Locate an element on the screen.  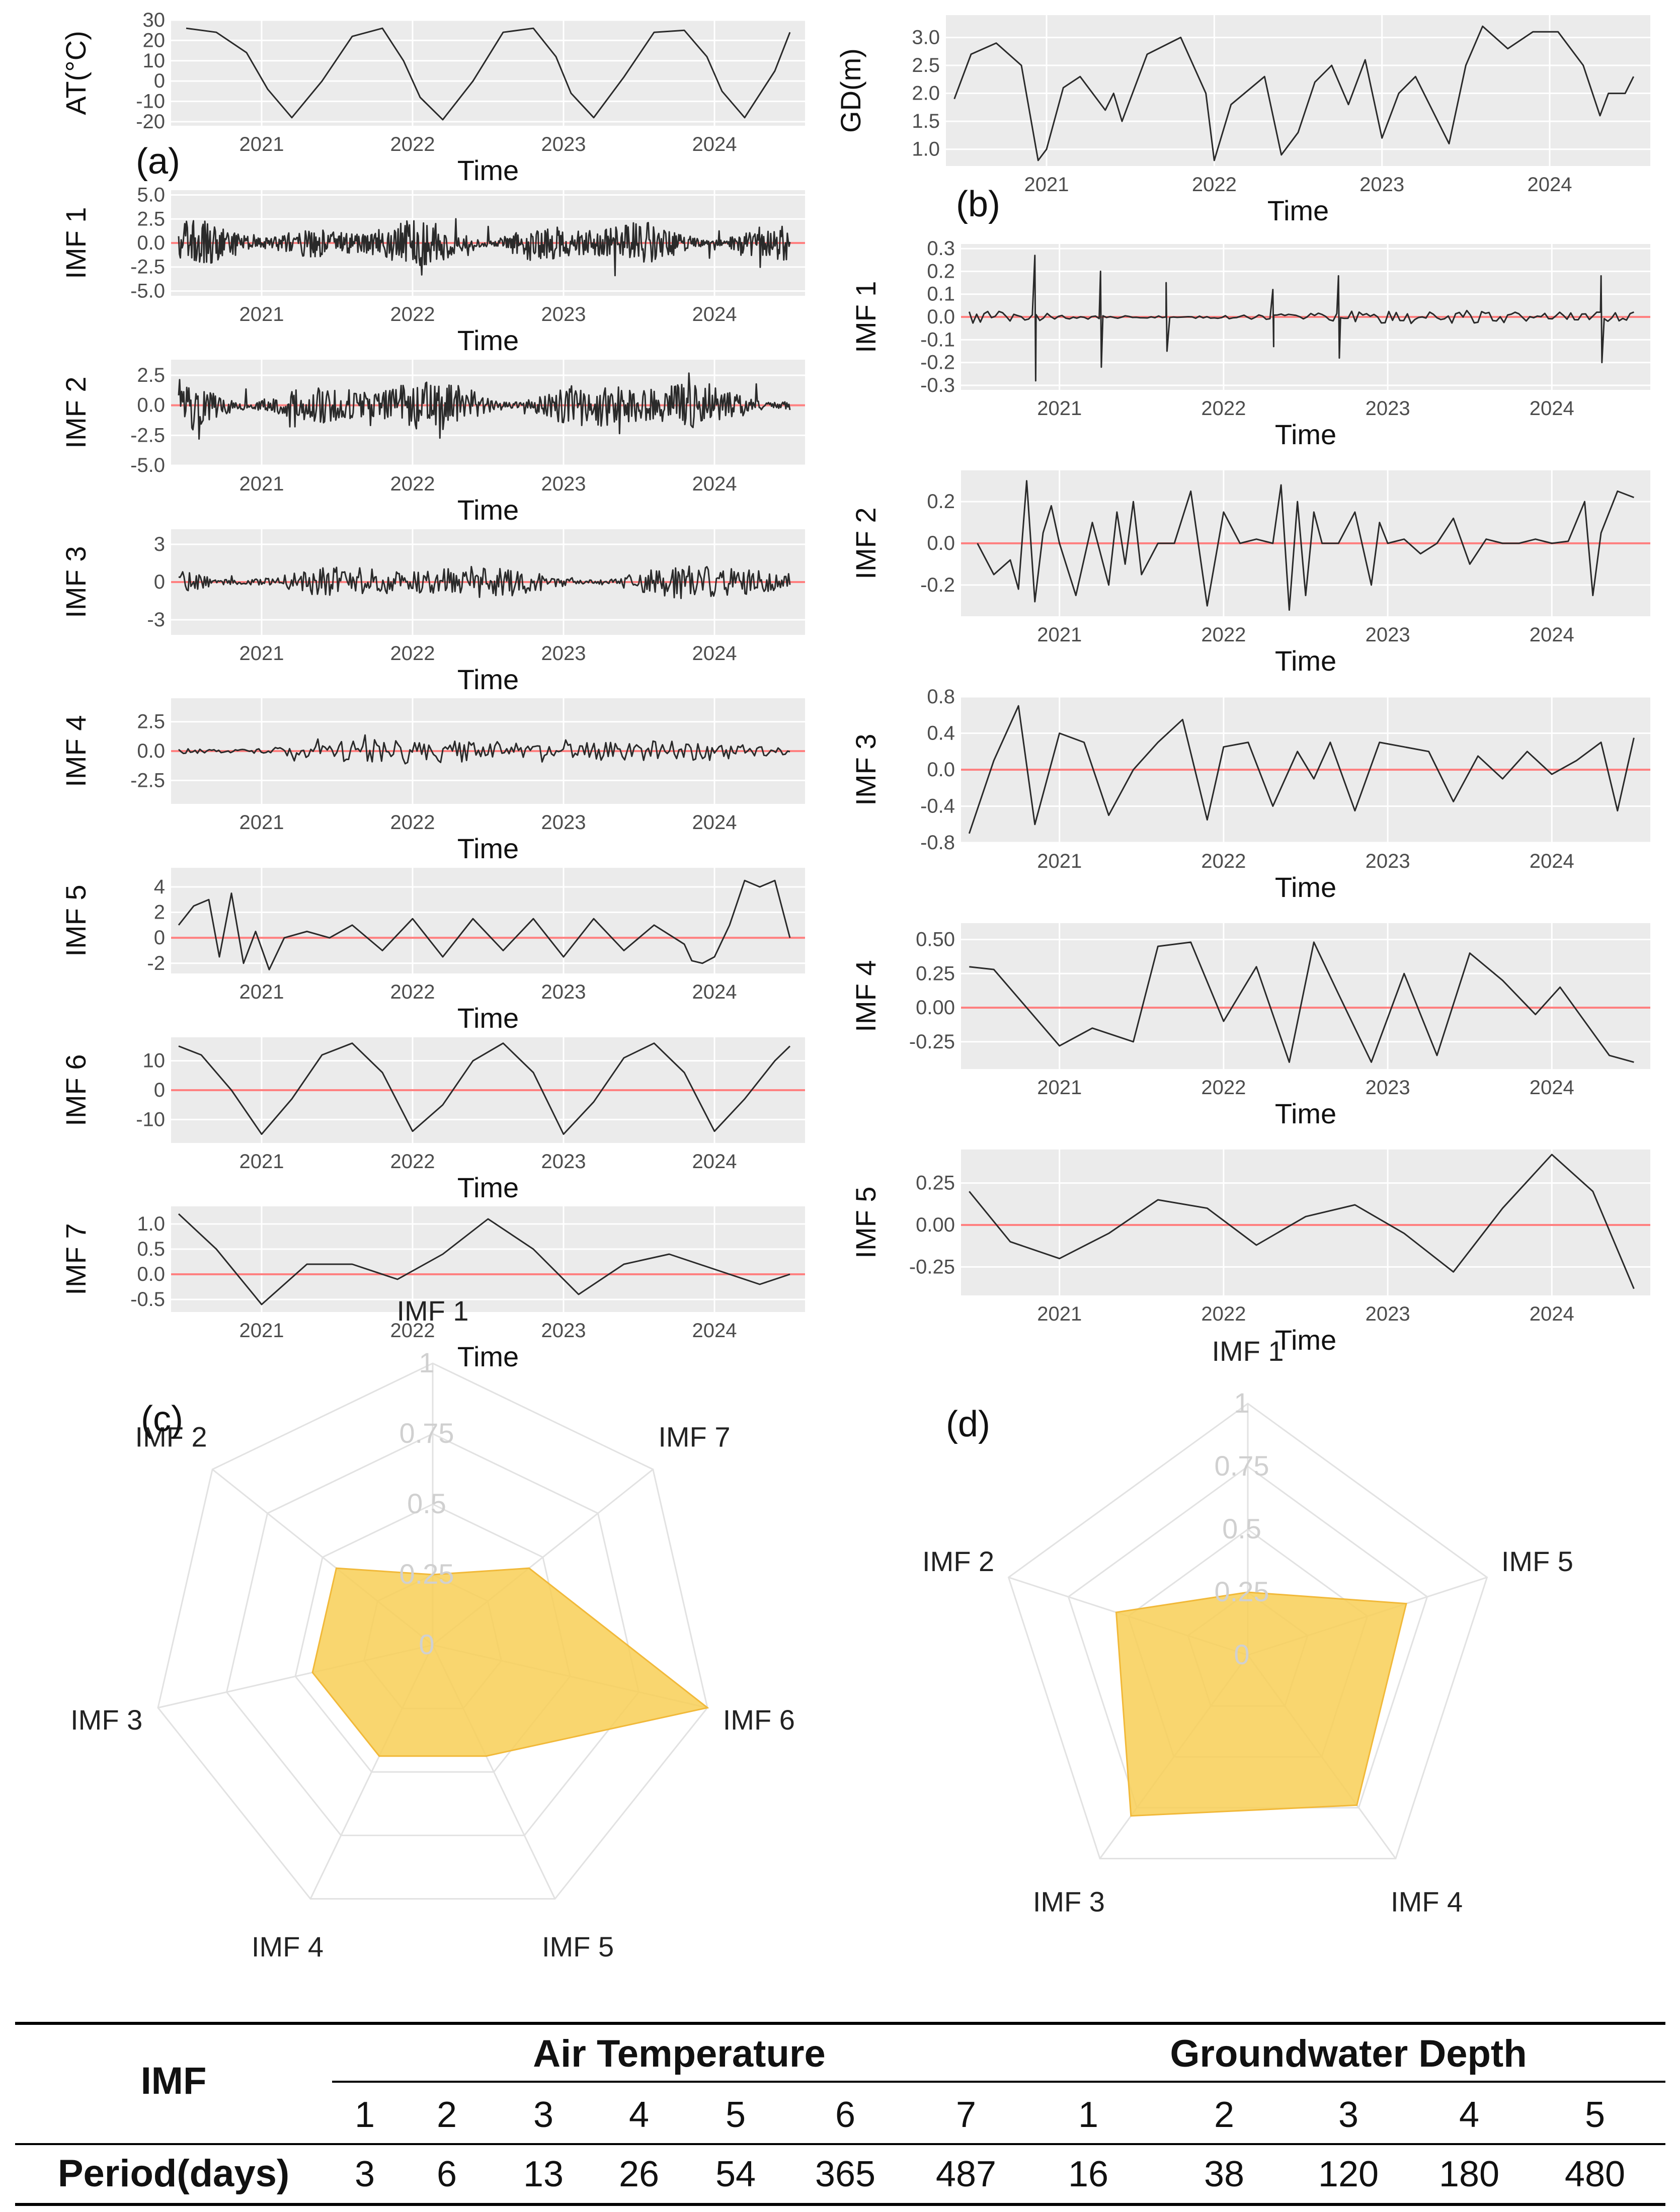
y-axis-title: IMF 6 is located at coordinates (76, 1090).